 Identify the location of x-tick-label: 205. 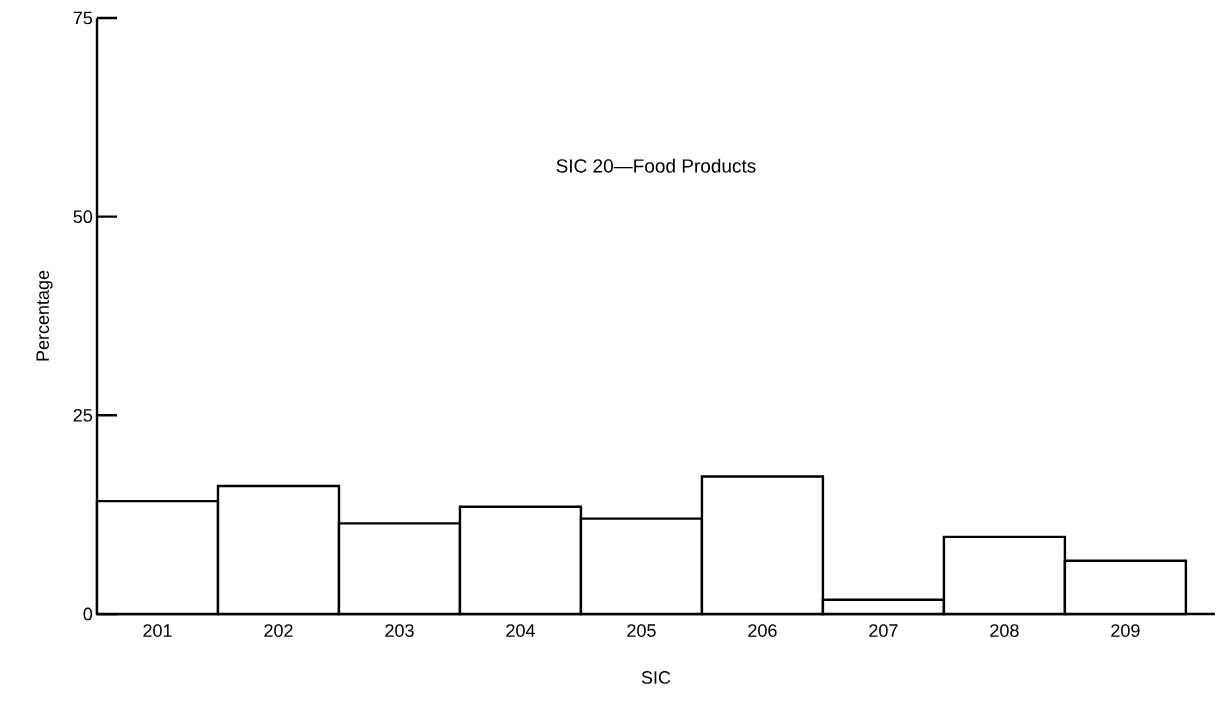
(641, 630).